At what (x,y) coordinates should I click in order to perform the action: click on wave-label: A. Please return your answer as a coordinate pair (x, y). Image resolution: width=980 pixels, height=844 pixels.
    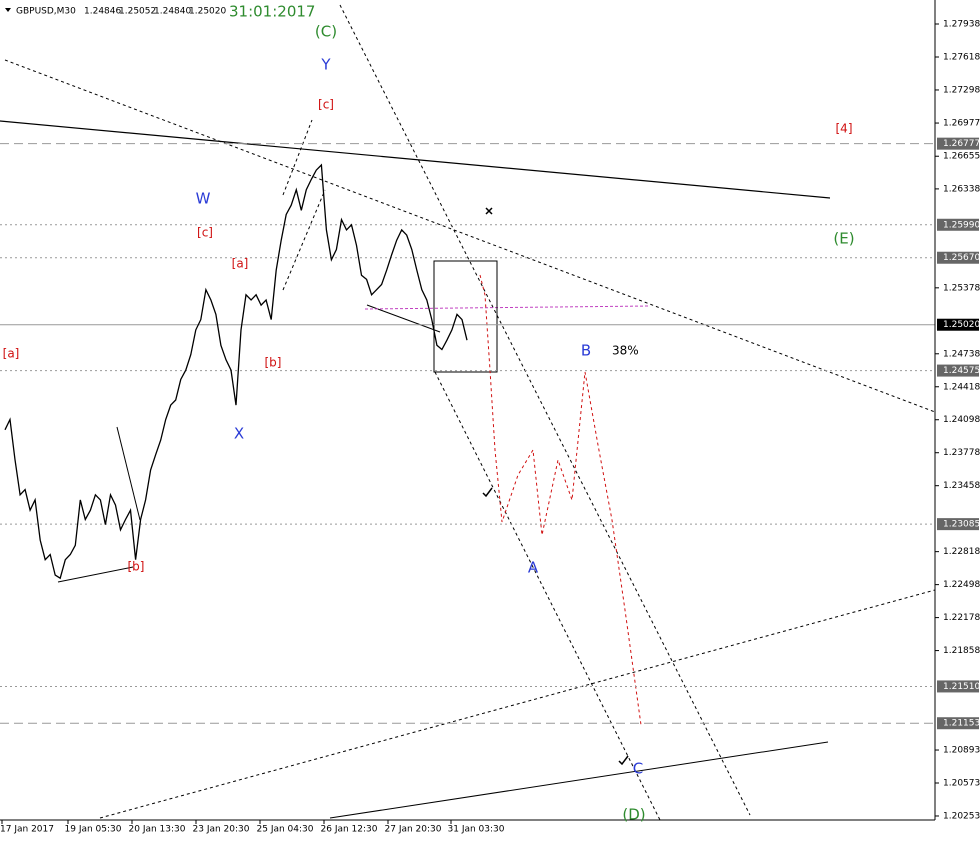
    Looking at the image, I should click on (533, 568).